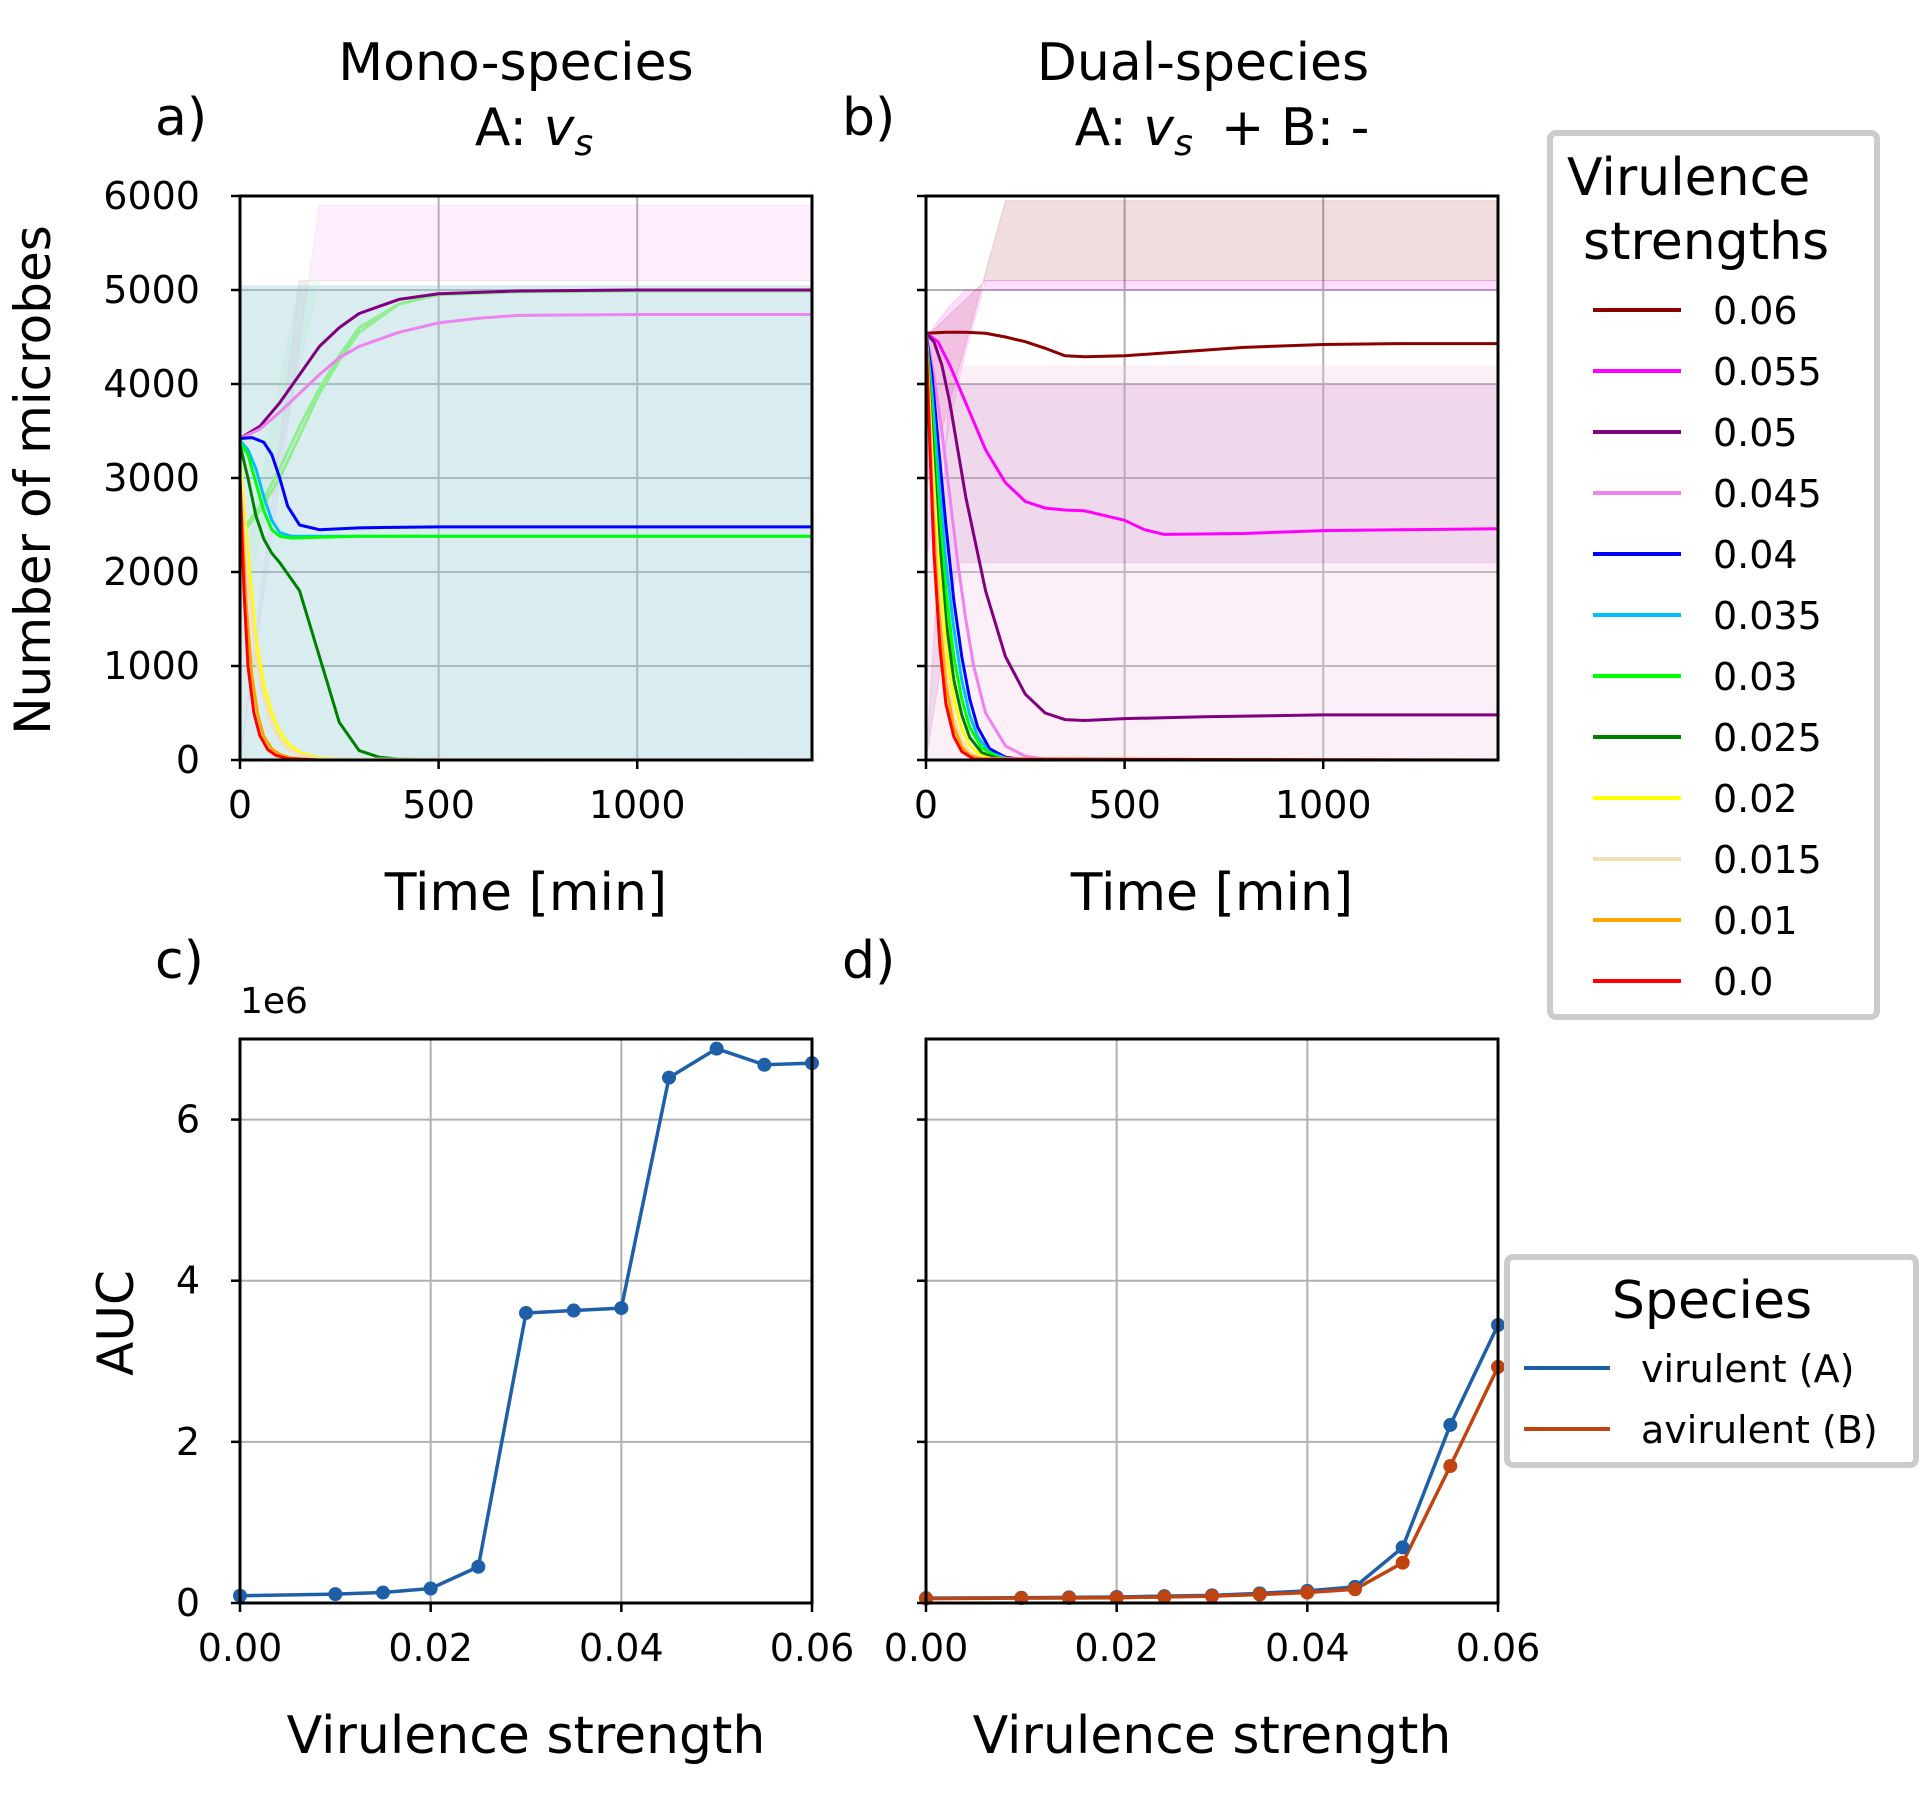  Describe the element at coordinates (1755, 677) in the screenshot. I see `virulence-legend-label: 0.03` at that location.